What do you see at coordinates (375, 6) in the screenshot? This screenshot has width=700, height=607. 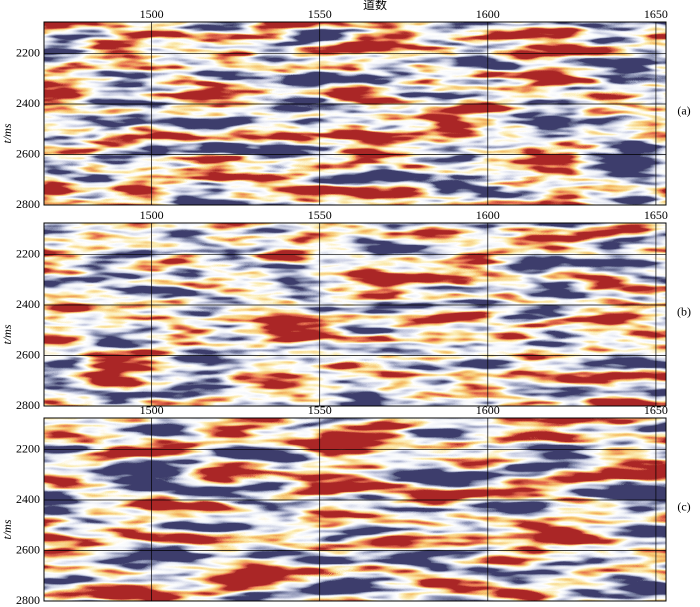 I see `x-axis-label: 道数` at bounding box center [375, 6].